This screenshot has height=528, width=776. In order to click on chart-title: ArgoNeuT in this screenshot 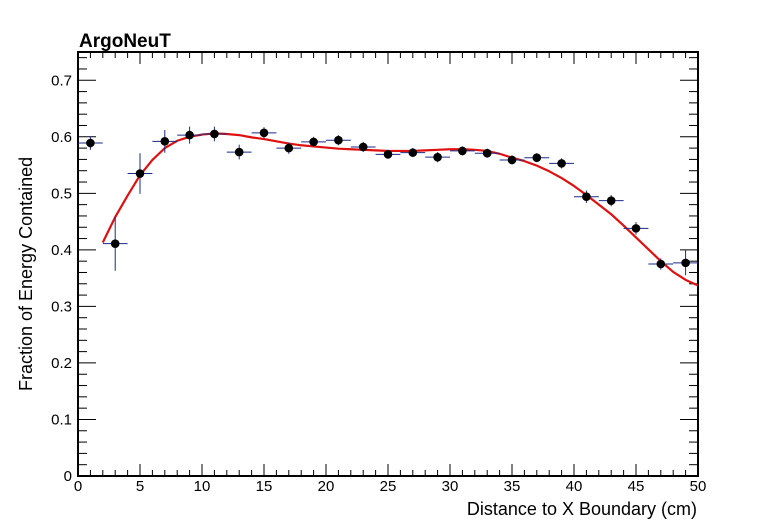, I will do `click(125, 41)`.